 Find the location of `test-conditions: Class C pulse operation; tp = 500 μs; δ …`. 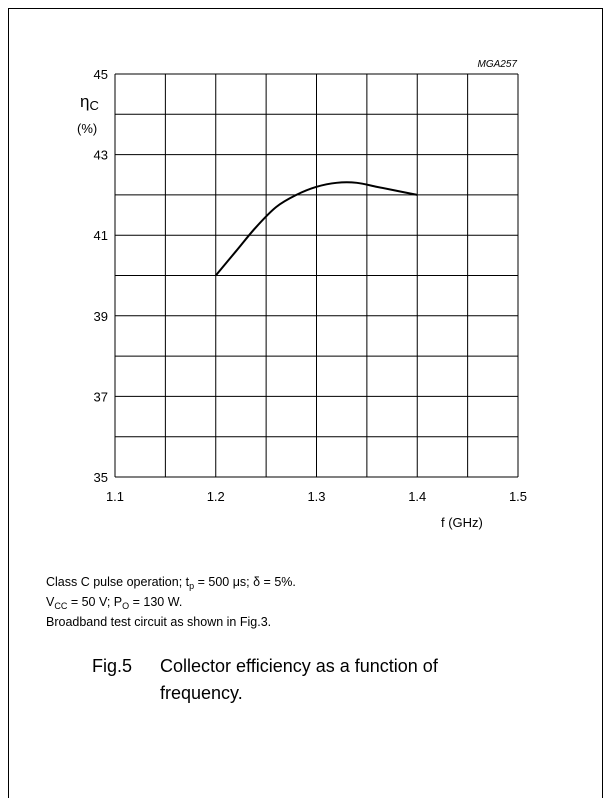

test-conditions: Class C pulse operation; tp = 500 μs; δ … is located at coordinates (171, 602).